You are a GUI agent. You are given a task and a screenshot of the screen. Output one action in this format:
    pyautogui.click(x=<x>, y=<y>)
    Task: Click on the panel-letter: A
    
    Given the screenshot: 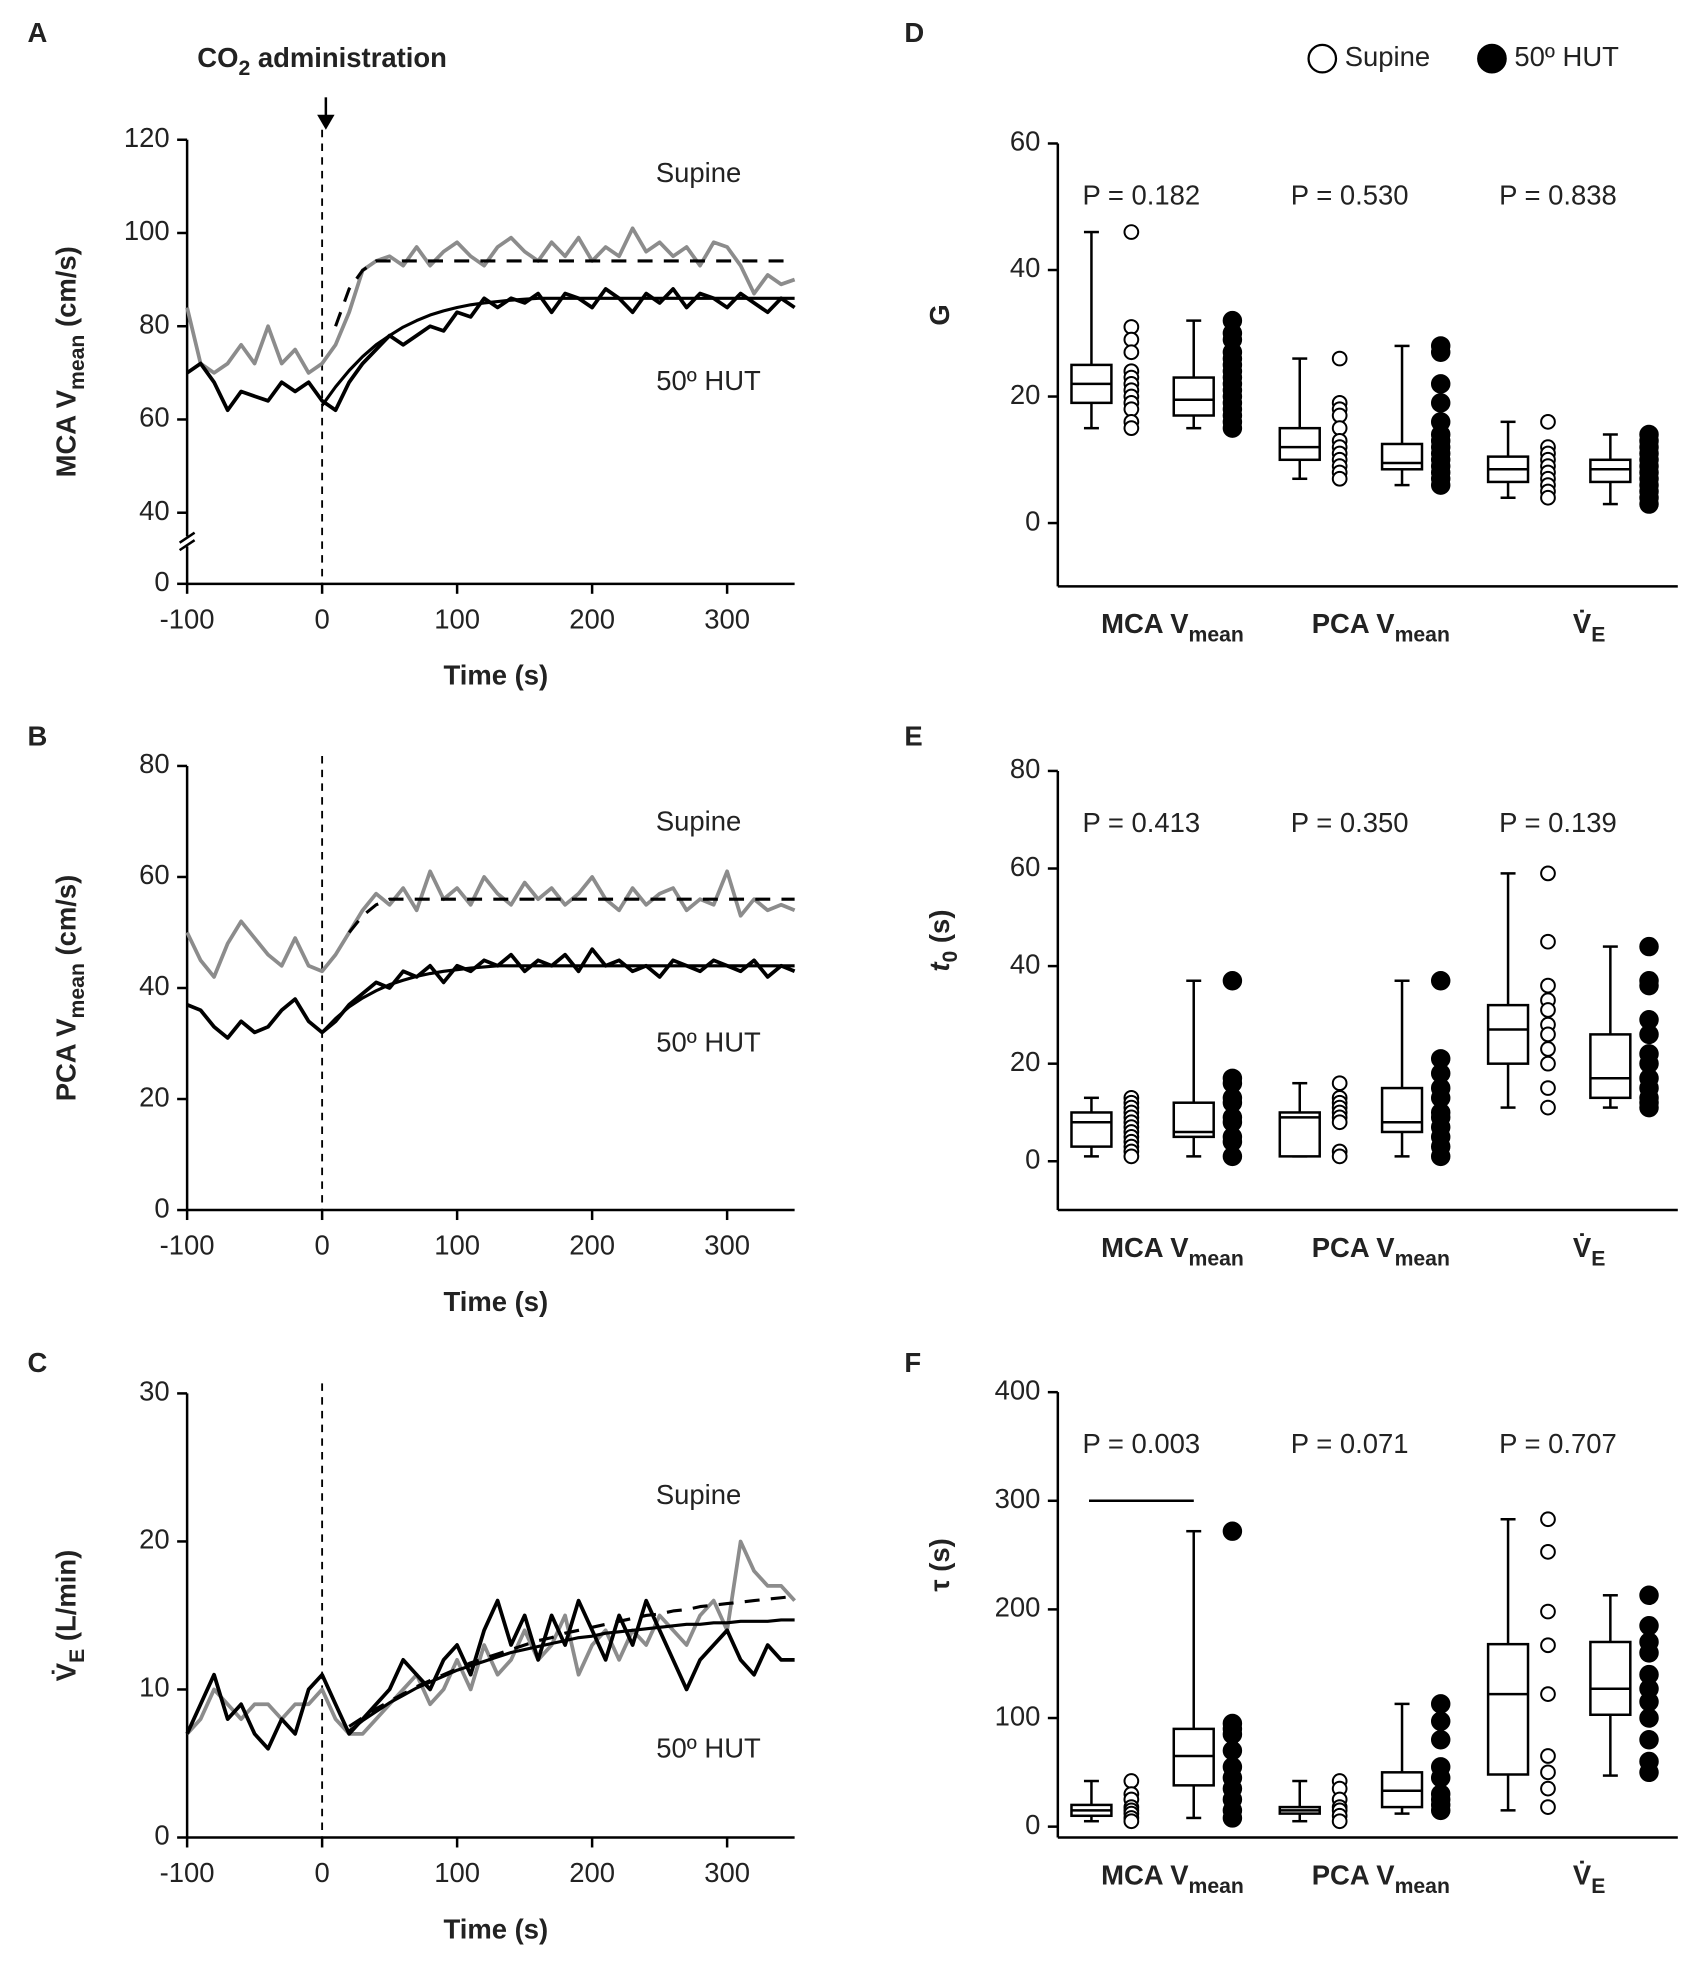 What is the action you would take?
    pyautogui.click(x=37, y=32)
    